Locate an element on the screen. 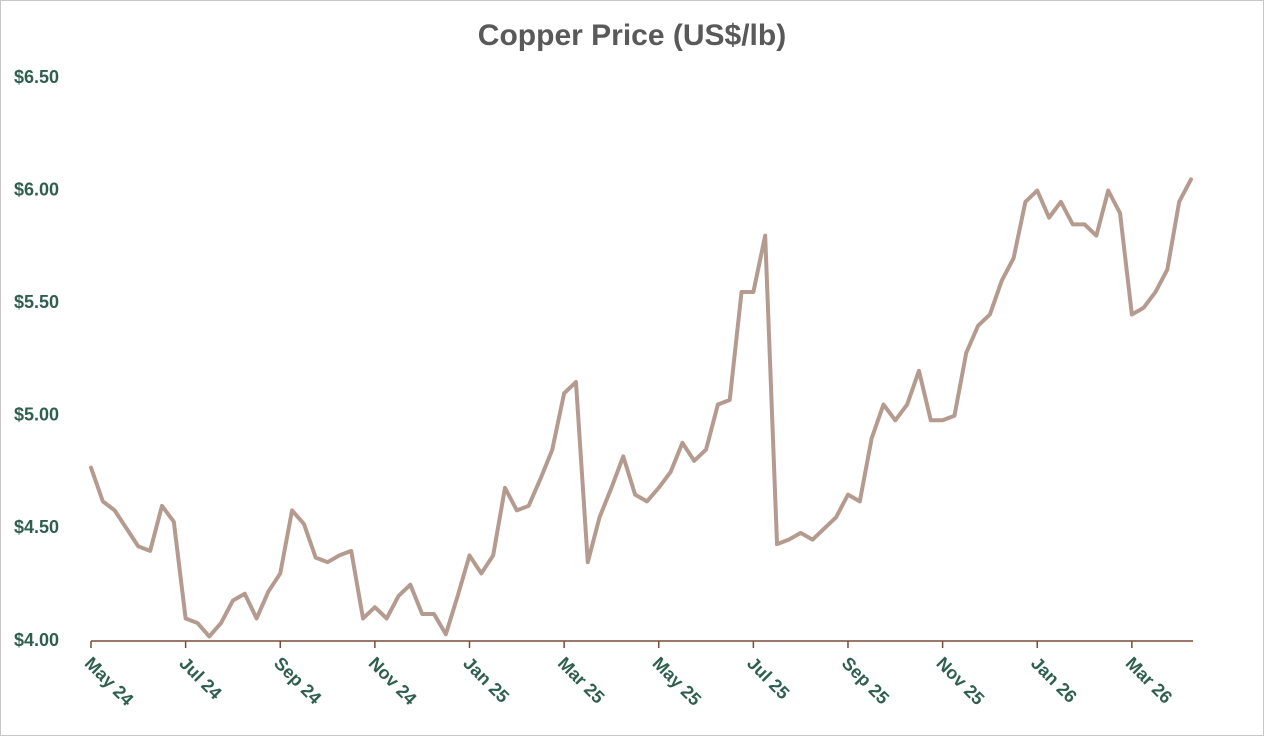 The height and width of the screenshot is (736, 1264). y-tick-label: $4.50 is located at coordinates (36, 527).